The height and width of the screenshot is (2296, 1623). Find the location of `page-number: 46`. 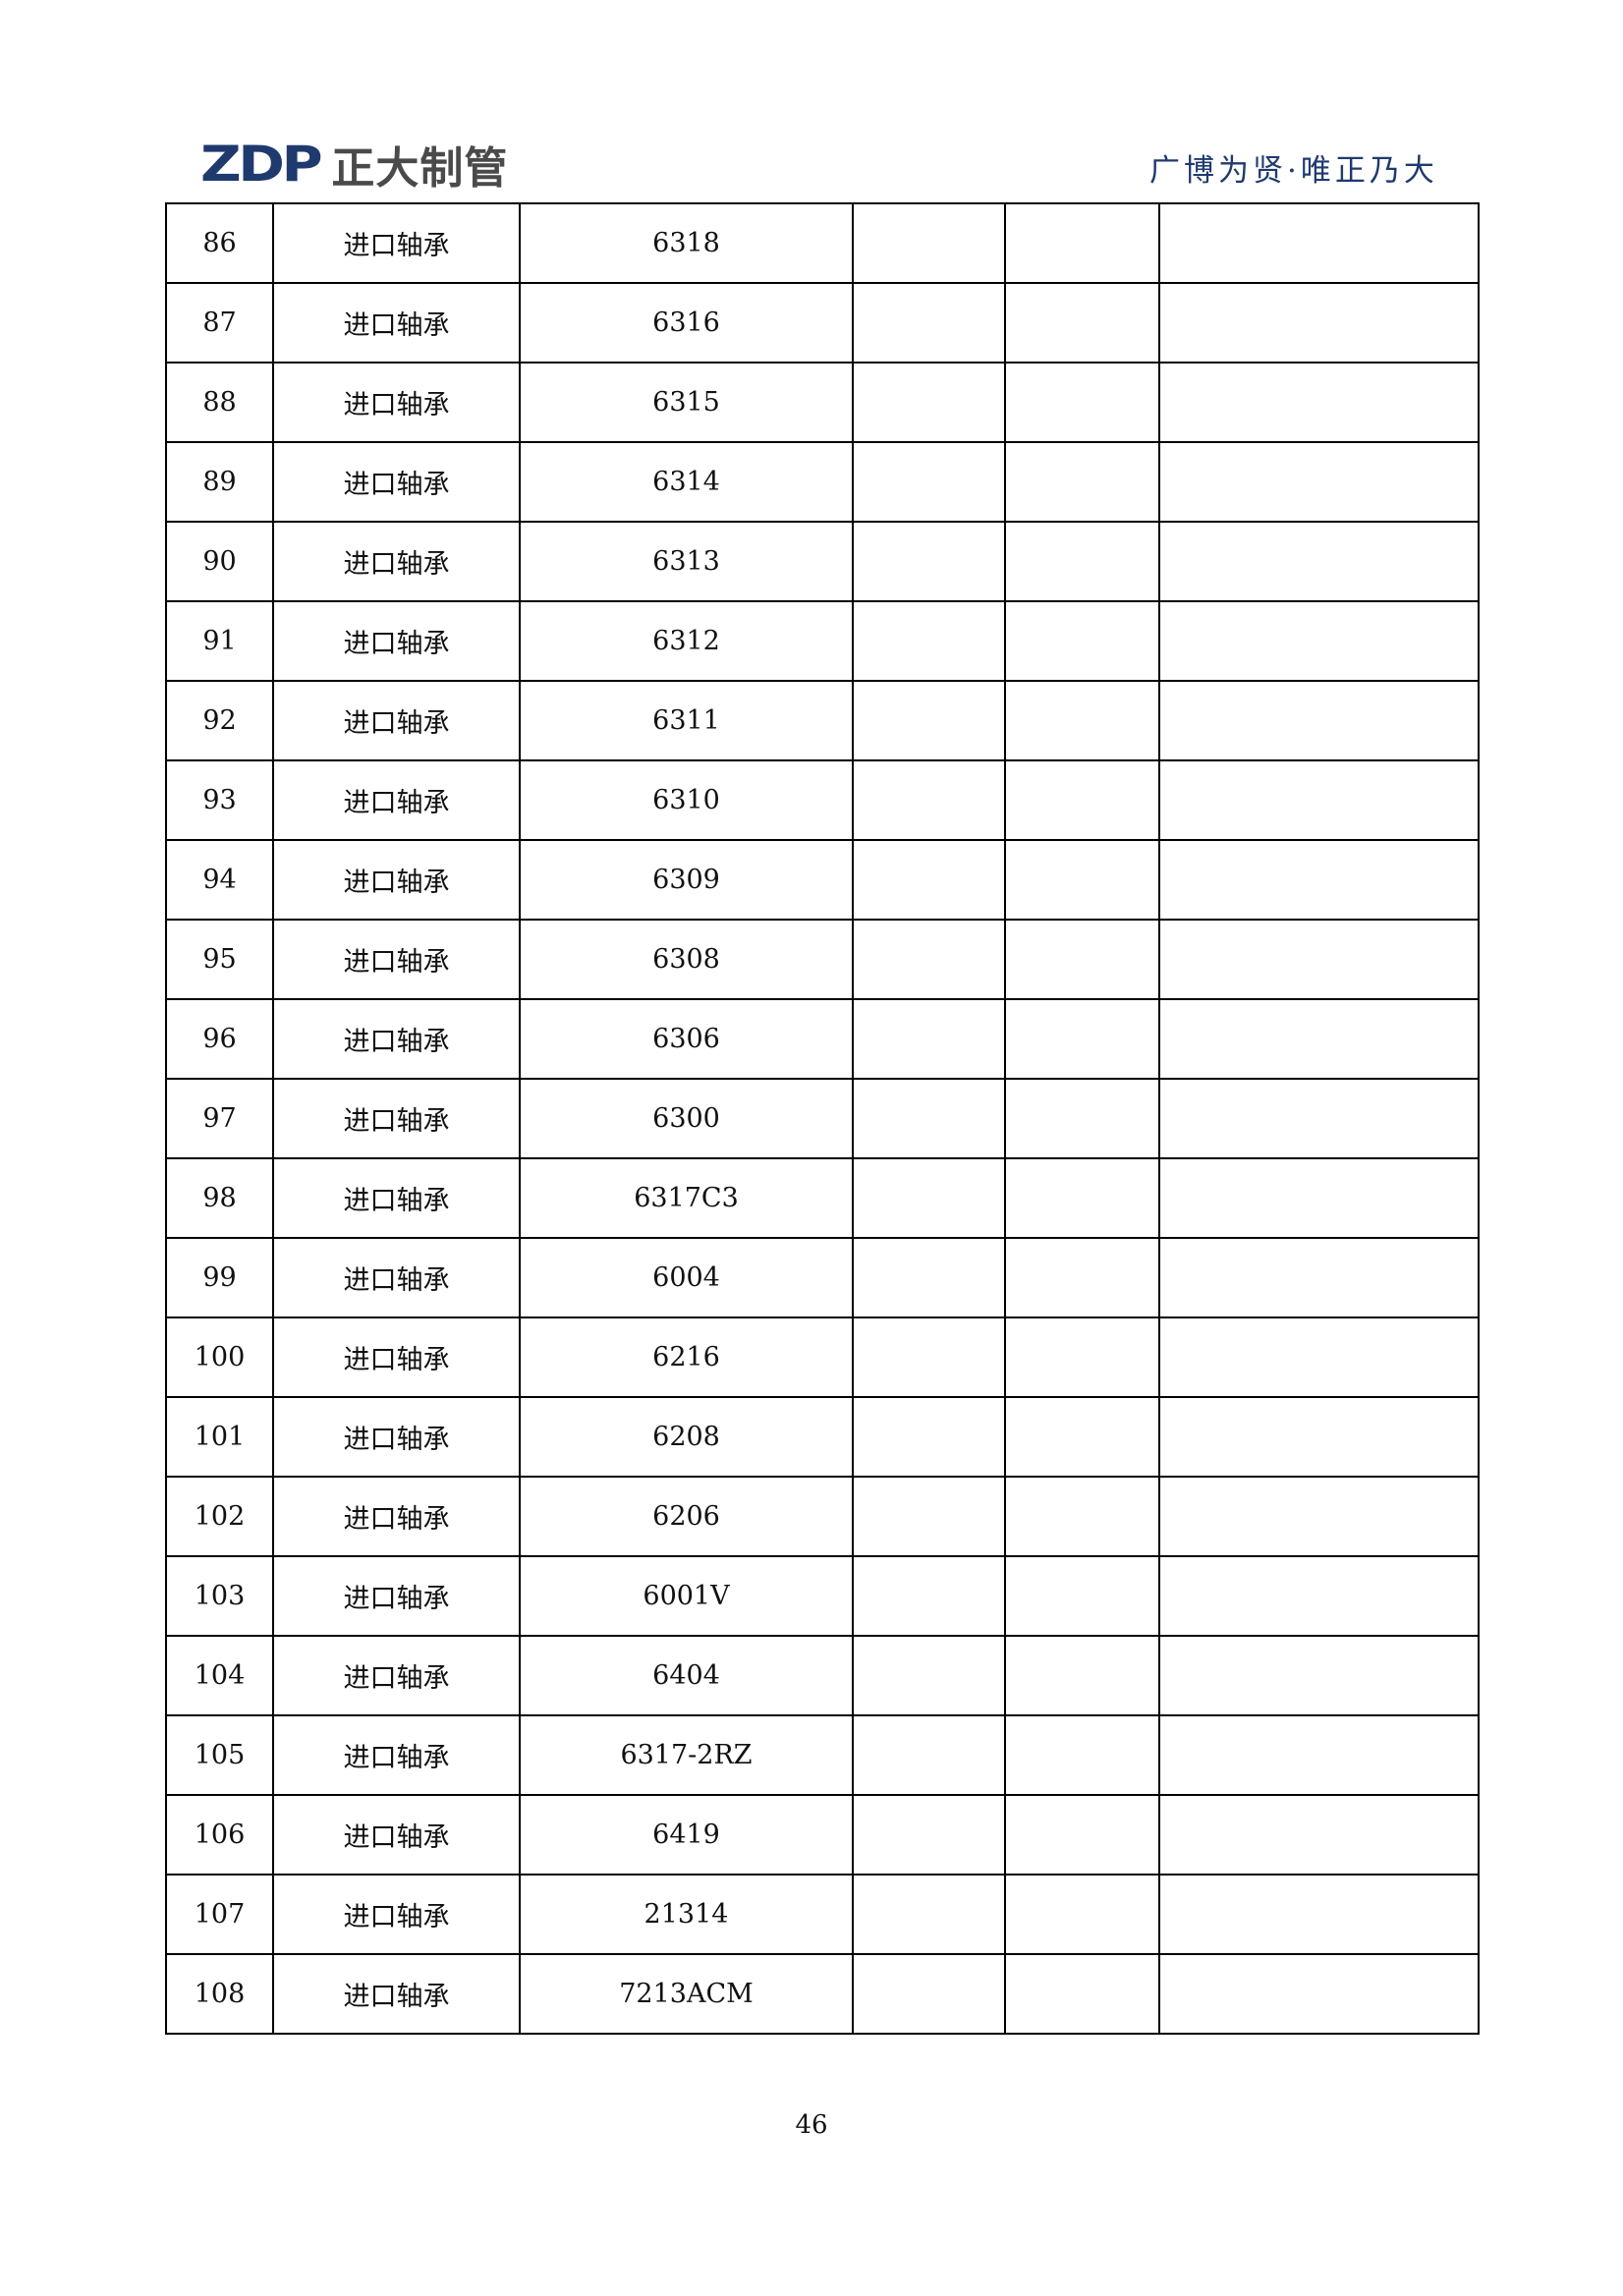

page-number: 46 is located at coordinates (812, 2125).